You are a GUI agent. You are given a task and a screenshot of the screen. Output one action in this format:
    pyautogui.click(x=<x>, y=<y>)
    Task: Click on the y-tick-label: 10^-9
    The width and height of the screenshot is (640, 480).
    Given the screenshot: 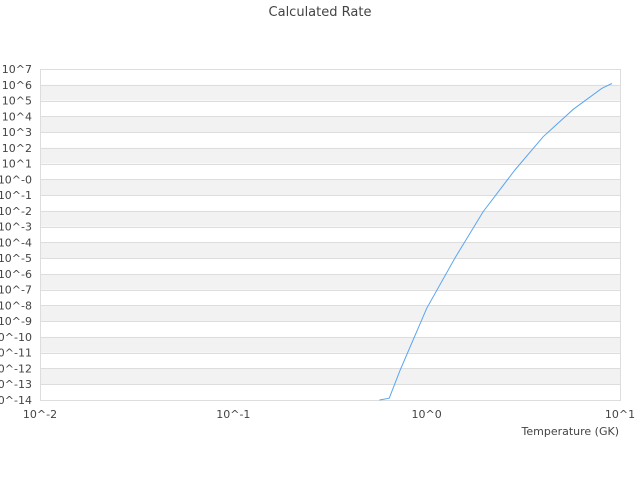 What is the action you would take?
    pyautogui.click(x=16, y=321)
    